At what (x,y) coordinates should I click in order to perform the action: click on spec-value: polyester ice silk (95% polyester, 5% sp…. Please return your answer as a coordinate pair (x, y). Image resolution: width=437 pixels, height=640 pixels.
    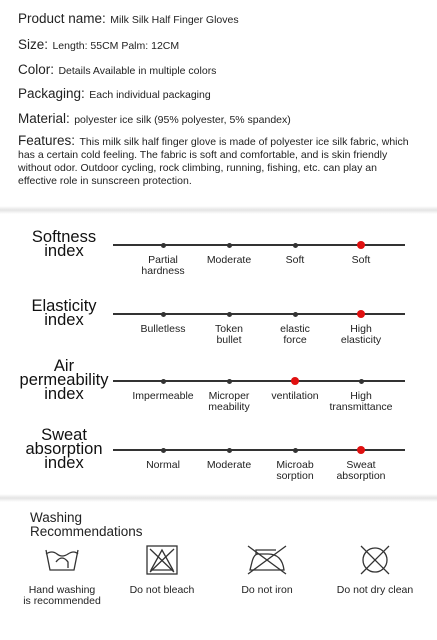
    Looking at the image, I should click on (182, 120).